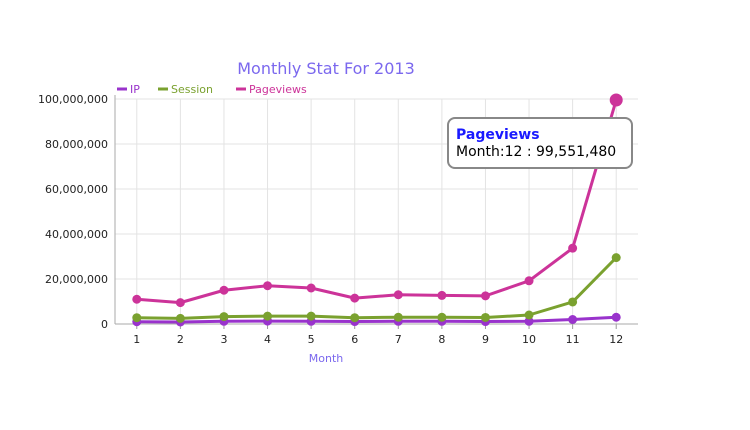 This screenshot has width=750, height=430. What do you see at coordinates (485, 339) in the screenshot?
I see `x-tick-label: 9` at bounding box center [485, 339].